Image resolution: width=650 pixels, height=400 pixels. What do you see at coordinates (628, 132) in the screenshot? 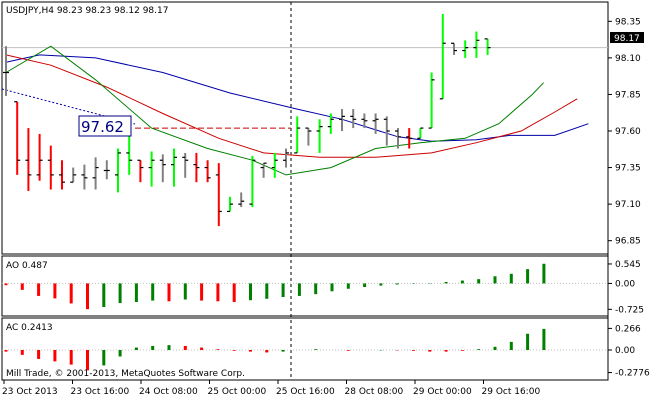
I see `price-tick-label: 97.60` at bounding box center [628, 132].